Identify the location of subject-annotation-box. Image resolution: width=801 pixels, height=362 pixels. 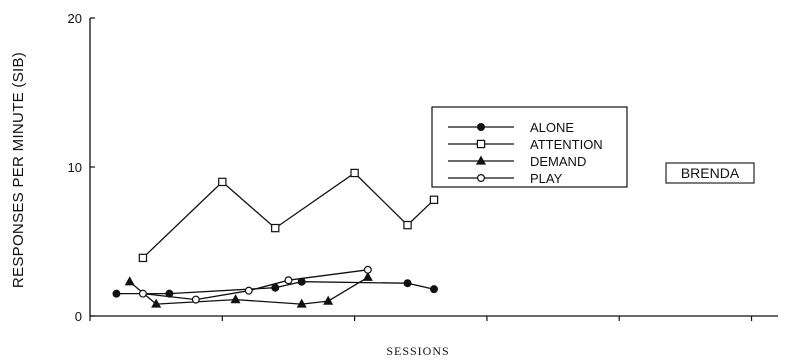
(710, 173).